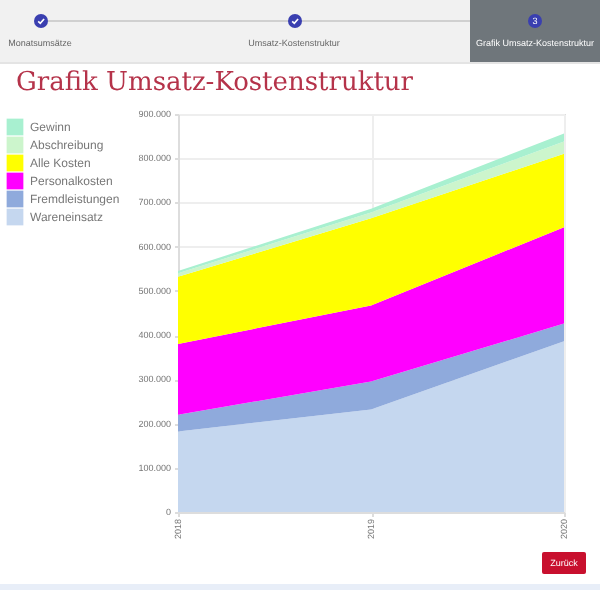 The width and height of the screenshot is (600, 590). Describe the element at coordinates (215, 83) in the screenshot. I see `chart-title: Grafik Umsatz-Kostenstruktur` at that location.